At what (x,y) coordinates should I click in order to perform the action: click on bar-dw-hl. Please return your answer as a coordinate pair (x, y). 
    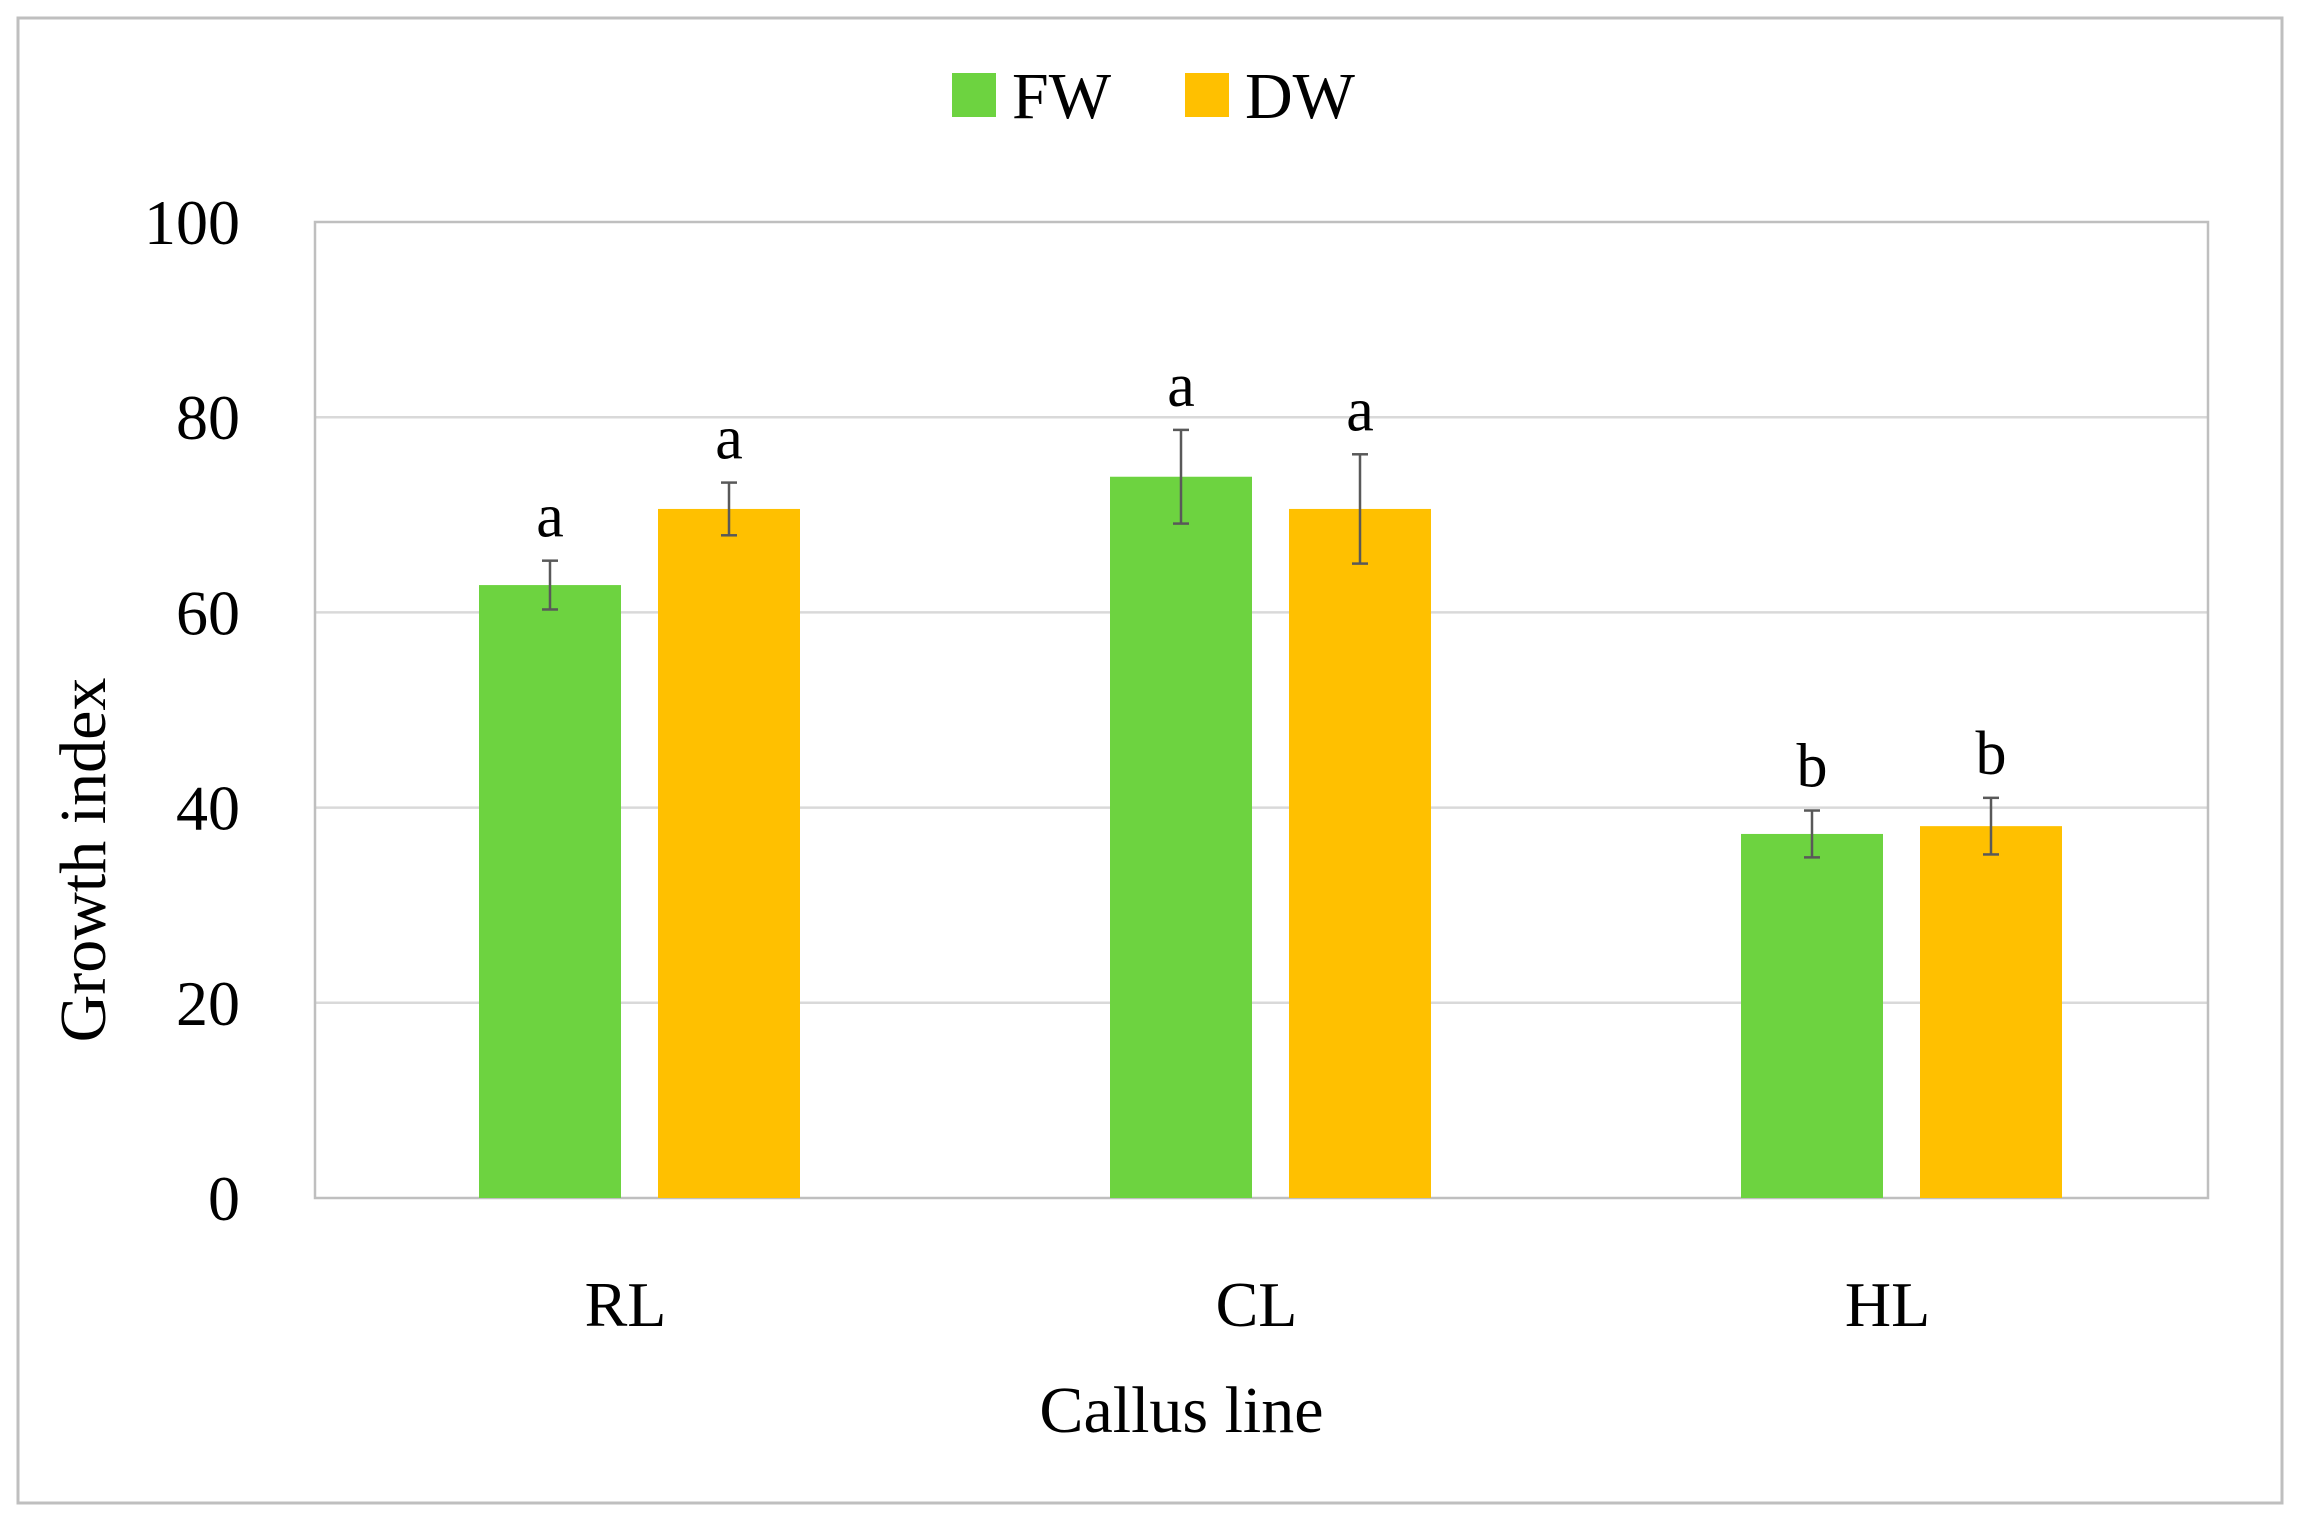
    Looking at the image, I should click on (1991, 1012).